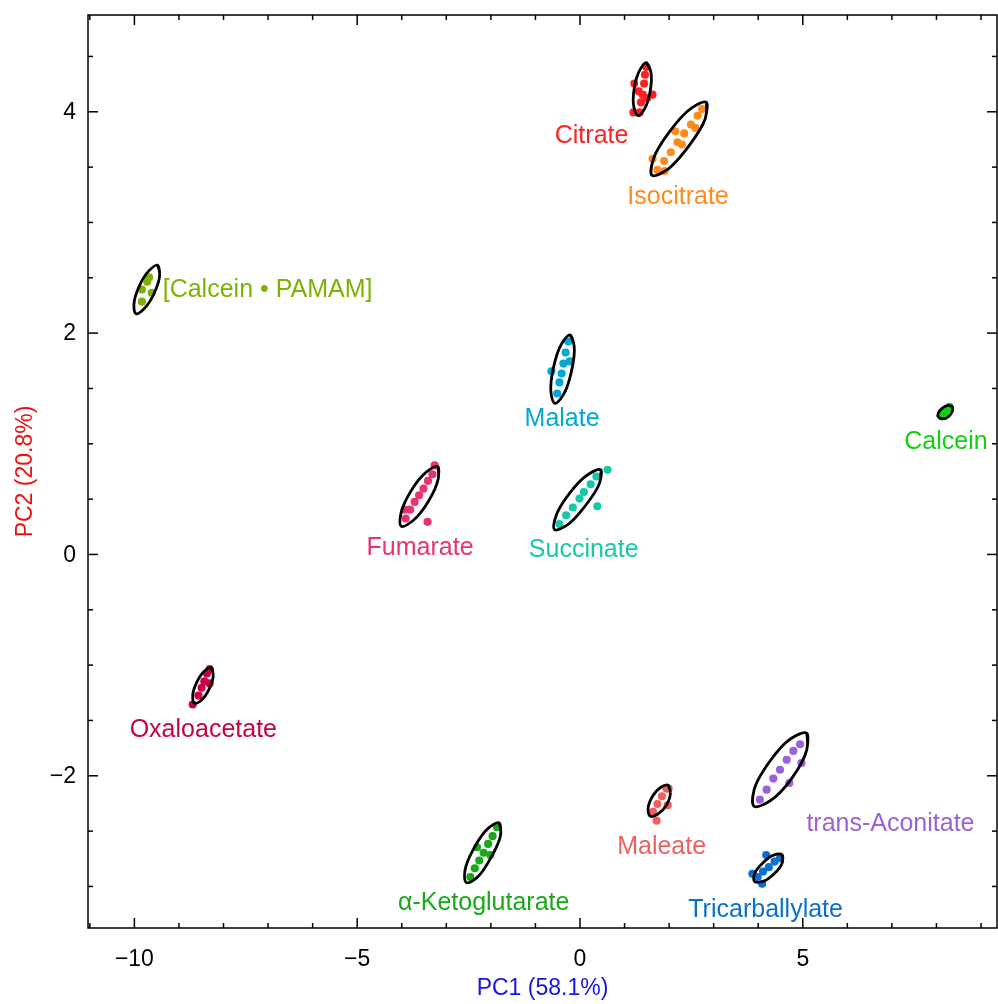 This screenshot has height=1004, width=998. Describe the element at coordinates (357, 958) in the screenshot. I see `x-tick-label: −5` at that location.